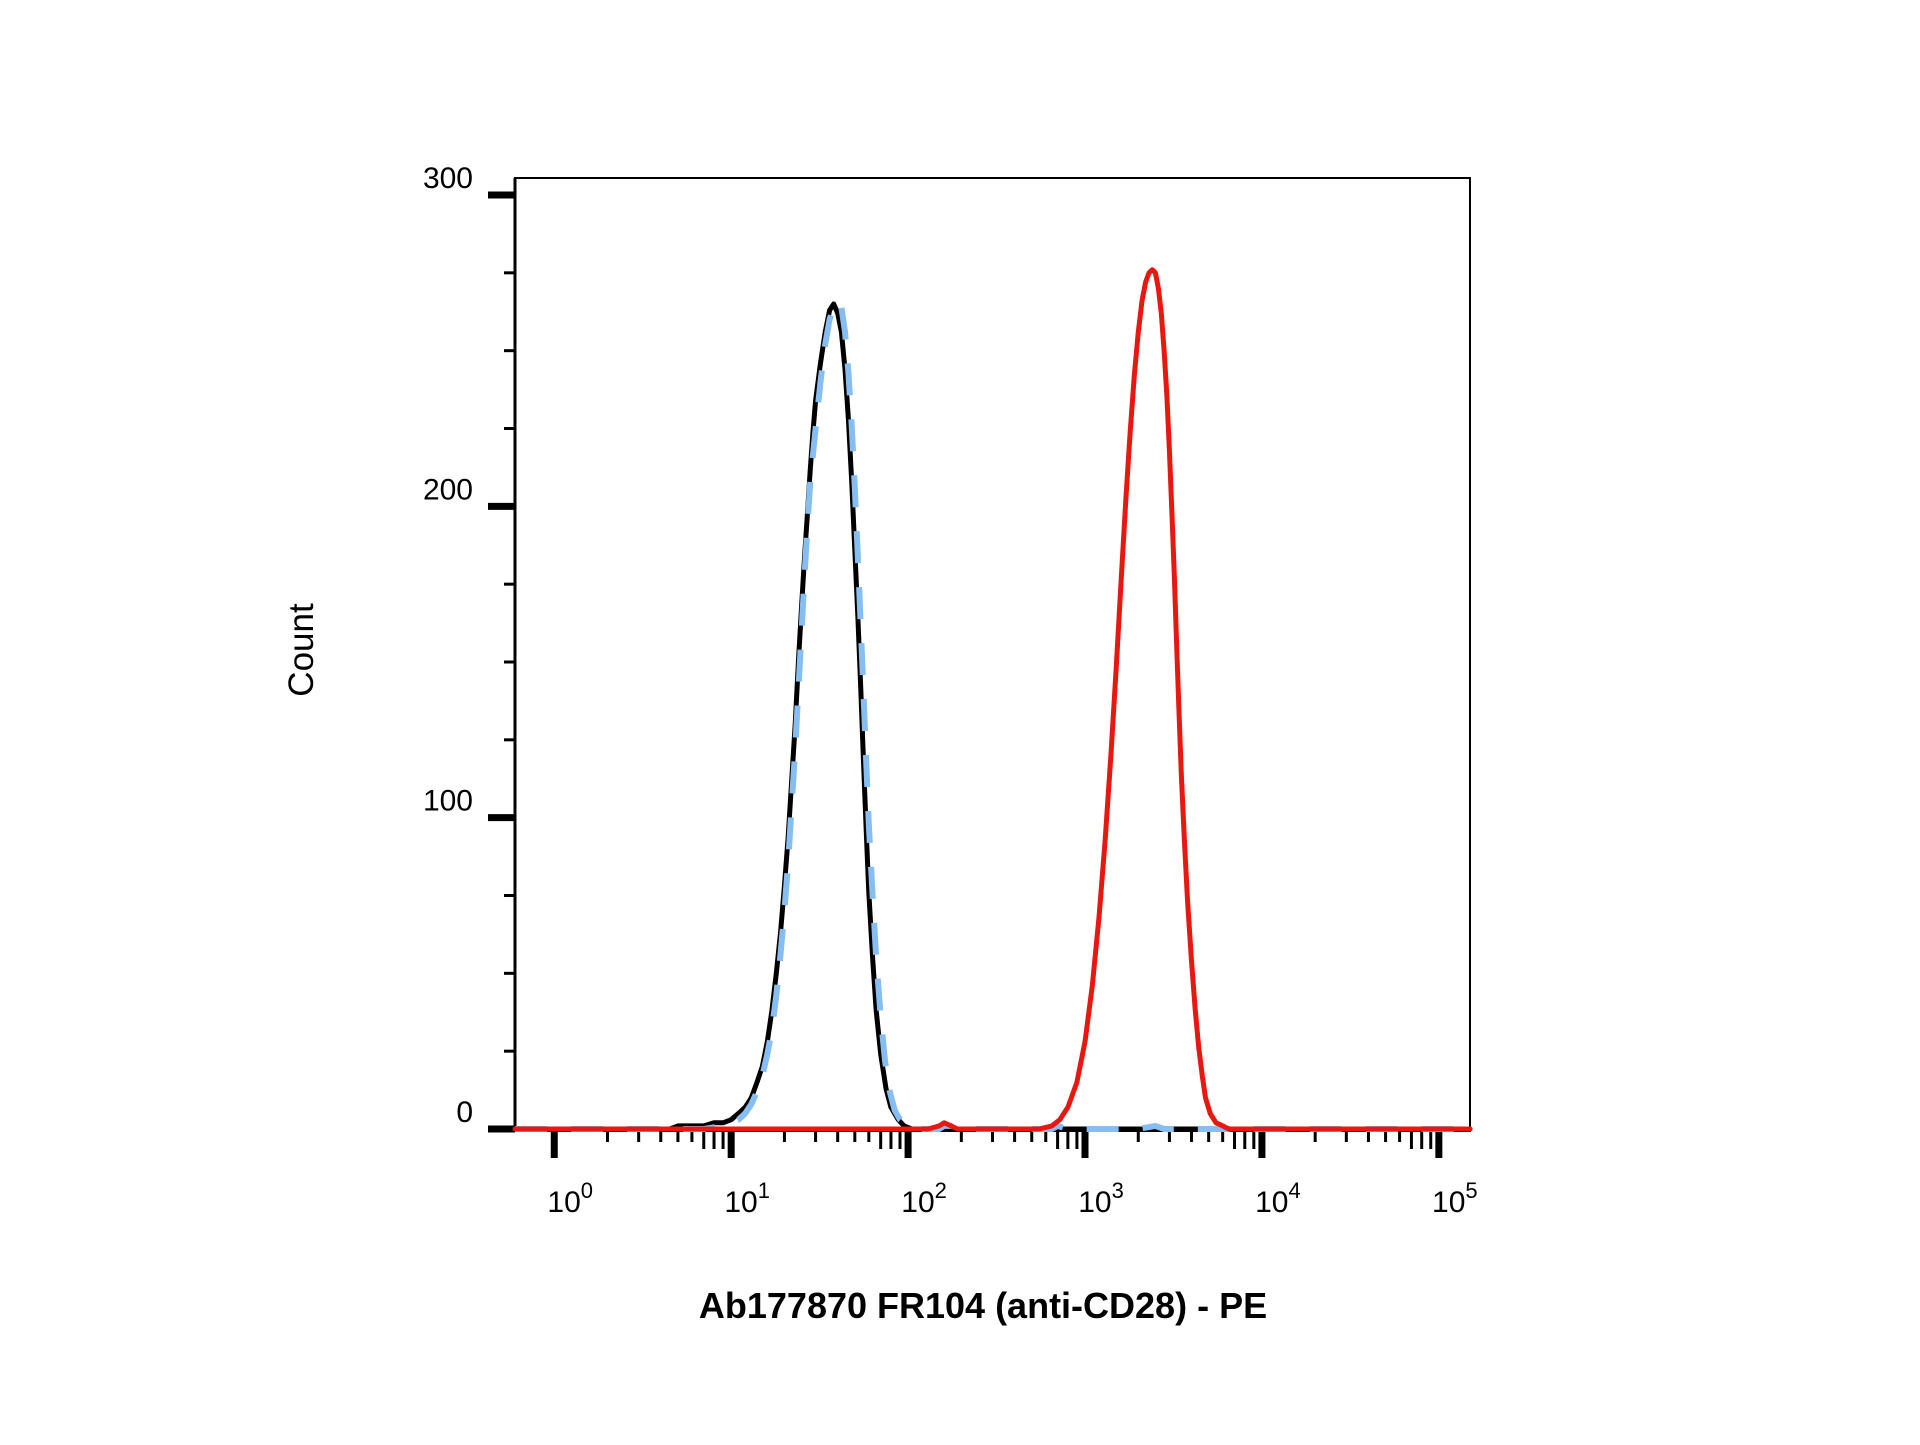  I want to click on y-minor-ticks, so click(509, 662).